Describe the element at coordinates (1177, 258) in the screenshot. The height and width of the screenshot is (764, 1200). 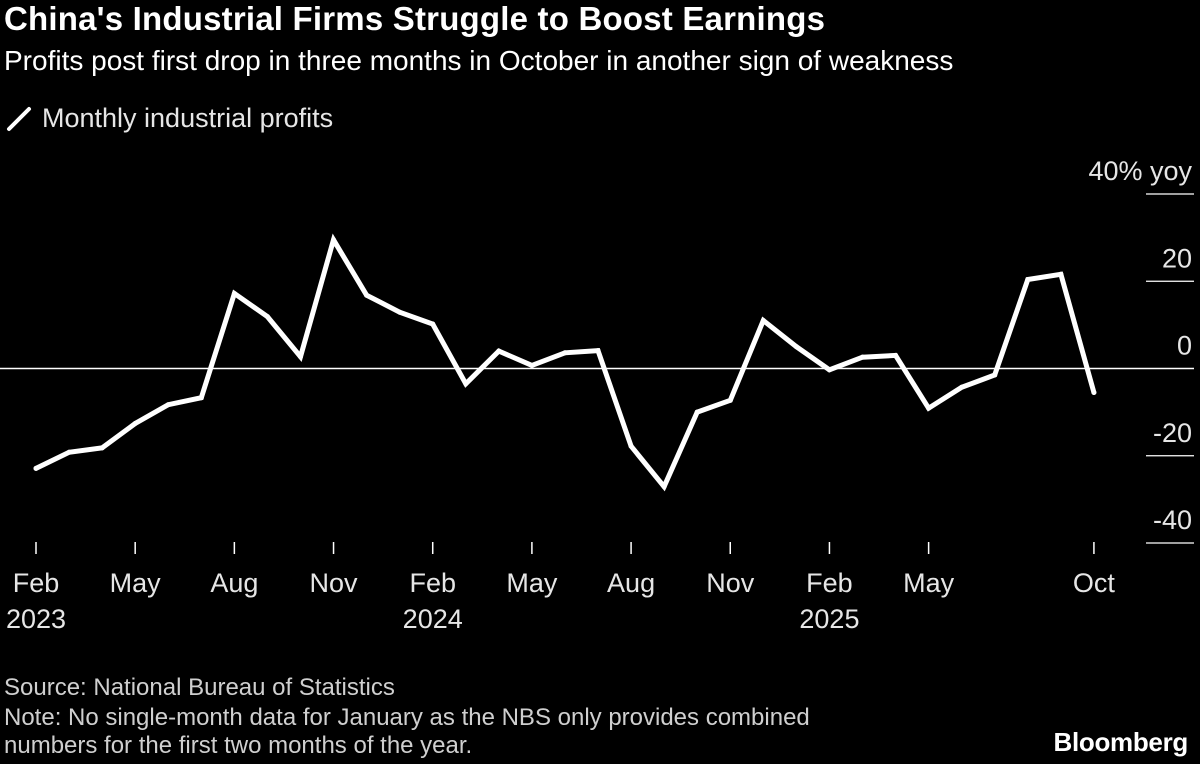
I see `y-tick-label: 20` at that location.